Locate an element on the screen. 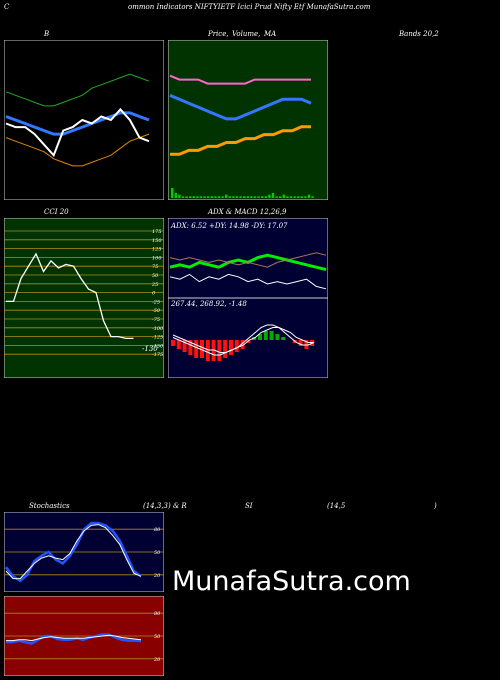 This screenshot has width=500, height=680. bollinger-panel is located at coordinates (84, 120).